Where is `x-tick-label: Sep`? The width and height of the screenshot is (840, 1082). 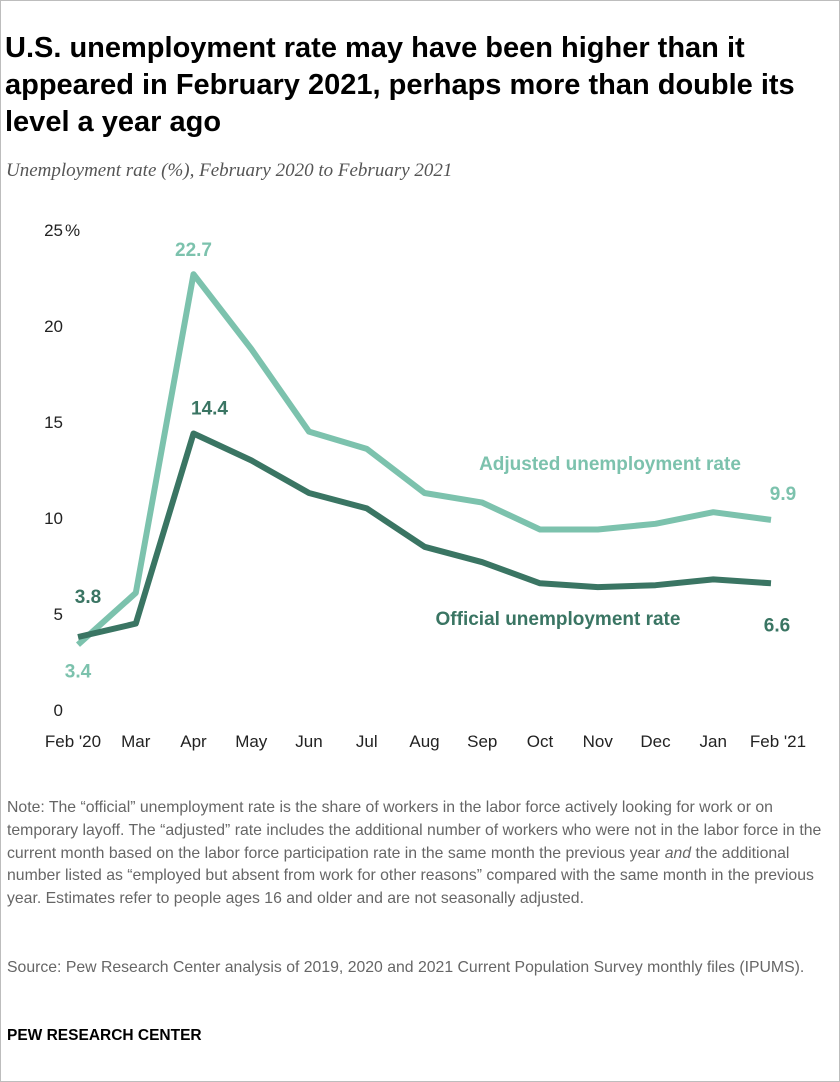
x-tick-label: Sep is located at coordinates (482, 741).